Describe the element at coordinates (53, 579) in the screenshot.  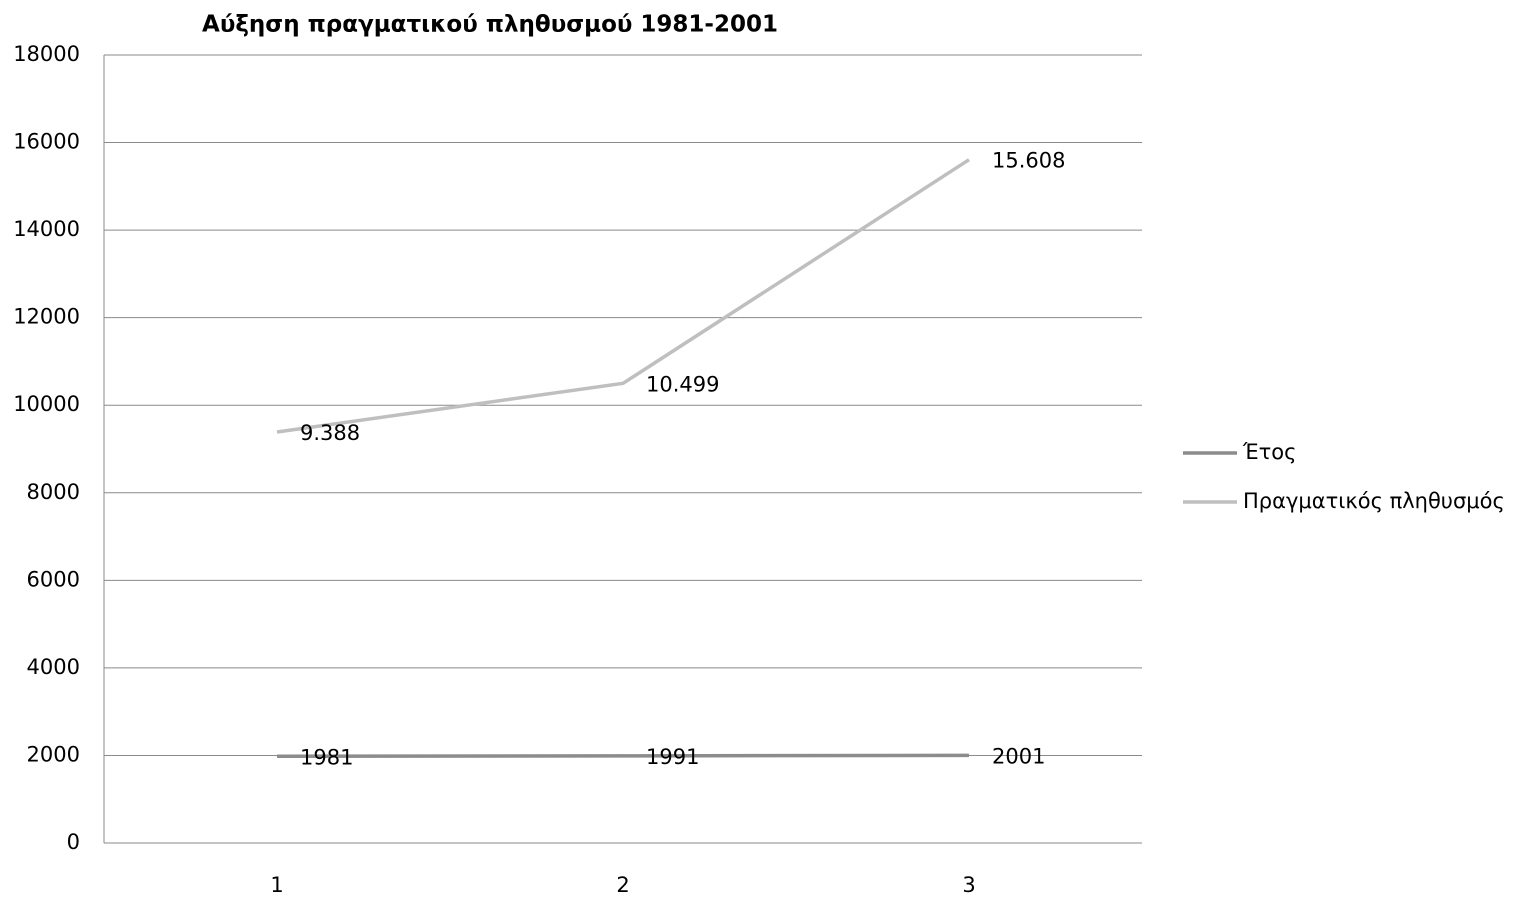
I see `y-tick-label: 6000` at that location.